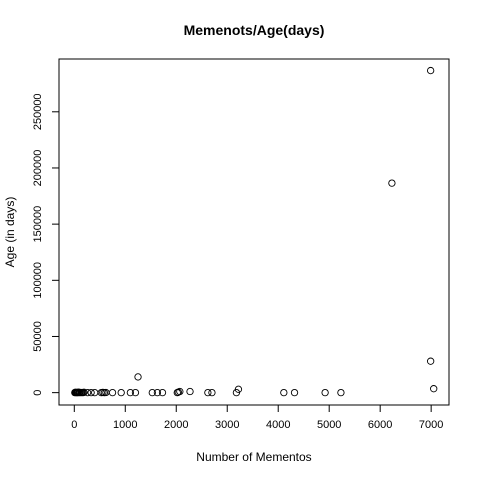 The width and height of the screenshot is (480, 480). I want to click on x-tick-label: 5000, so click(329, 425).